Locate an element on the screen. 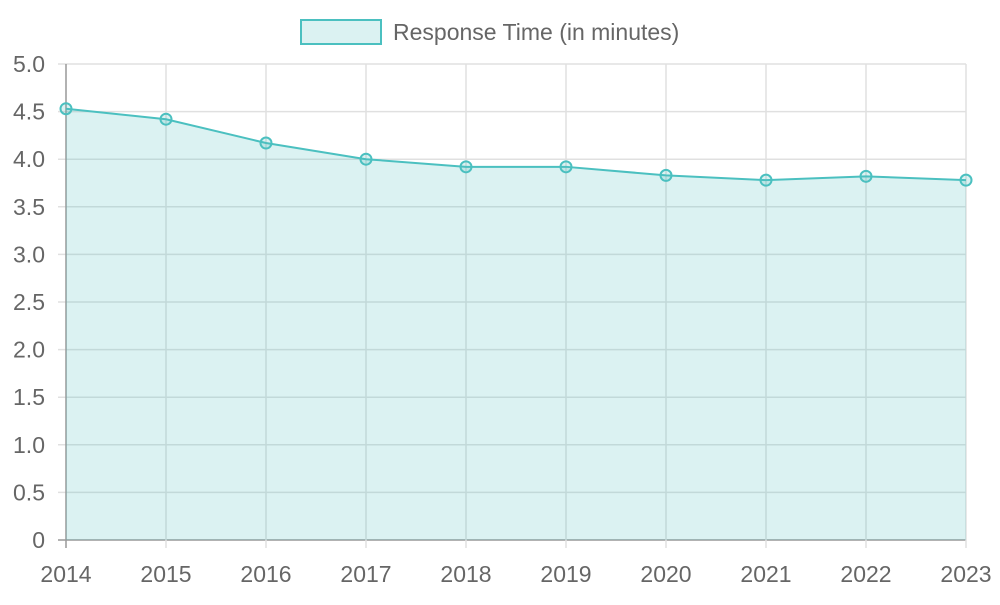 The image size is (1000, 605). y-tick-label: 5.0 is located at coordinates (29, 64).